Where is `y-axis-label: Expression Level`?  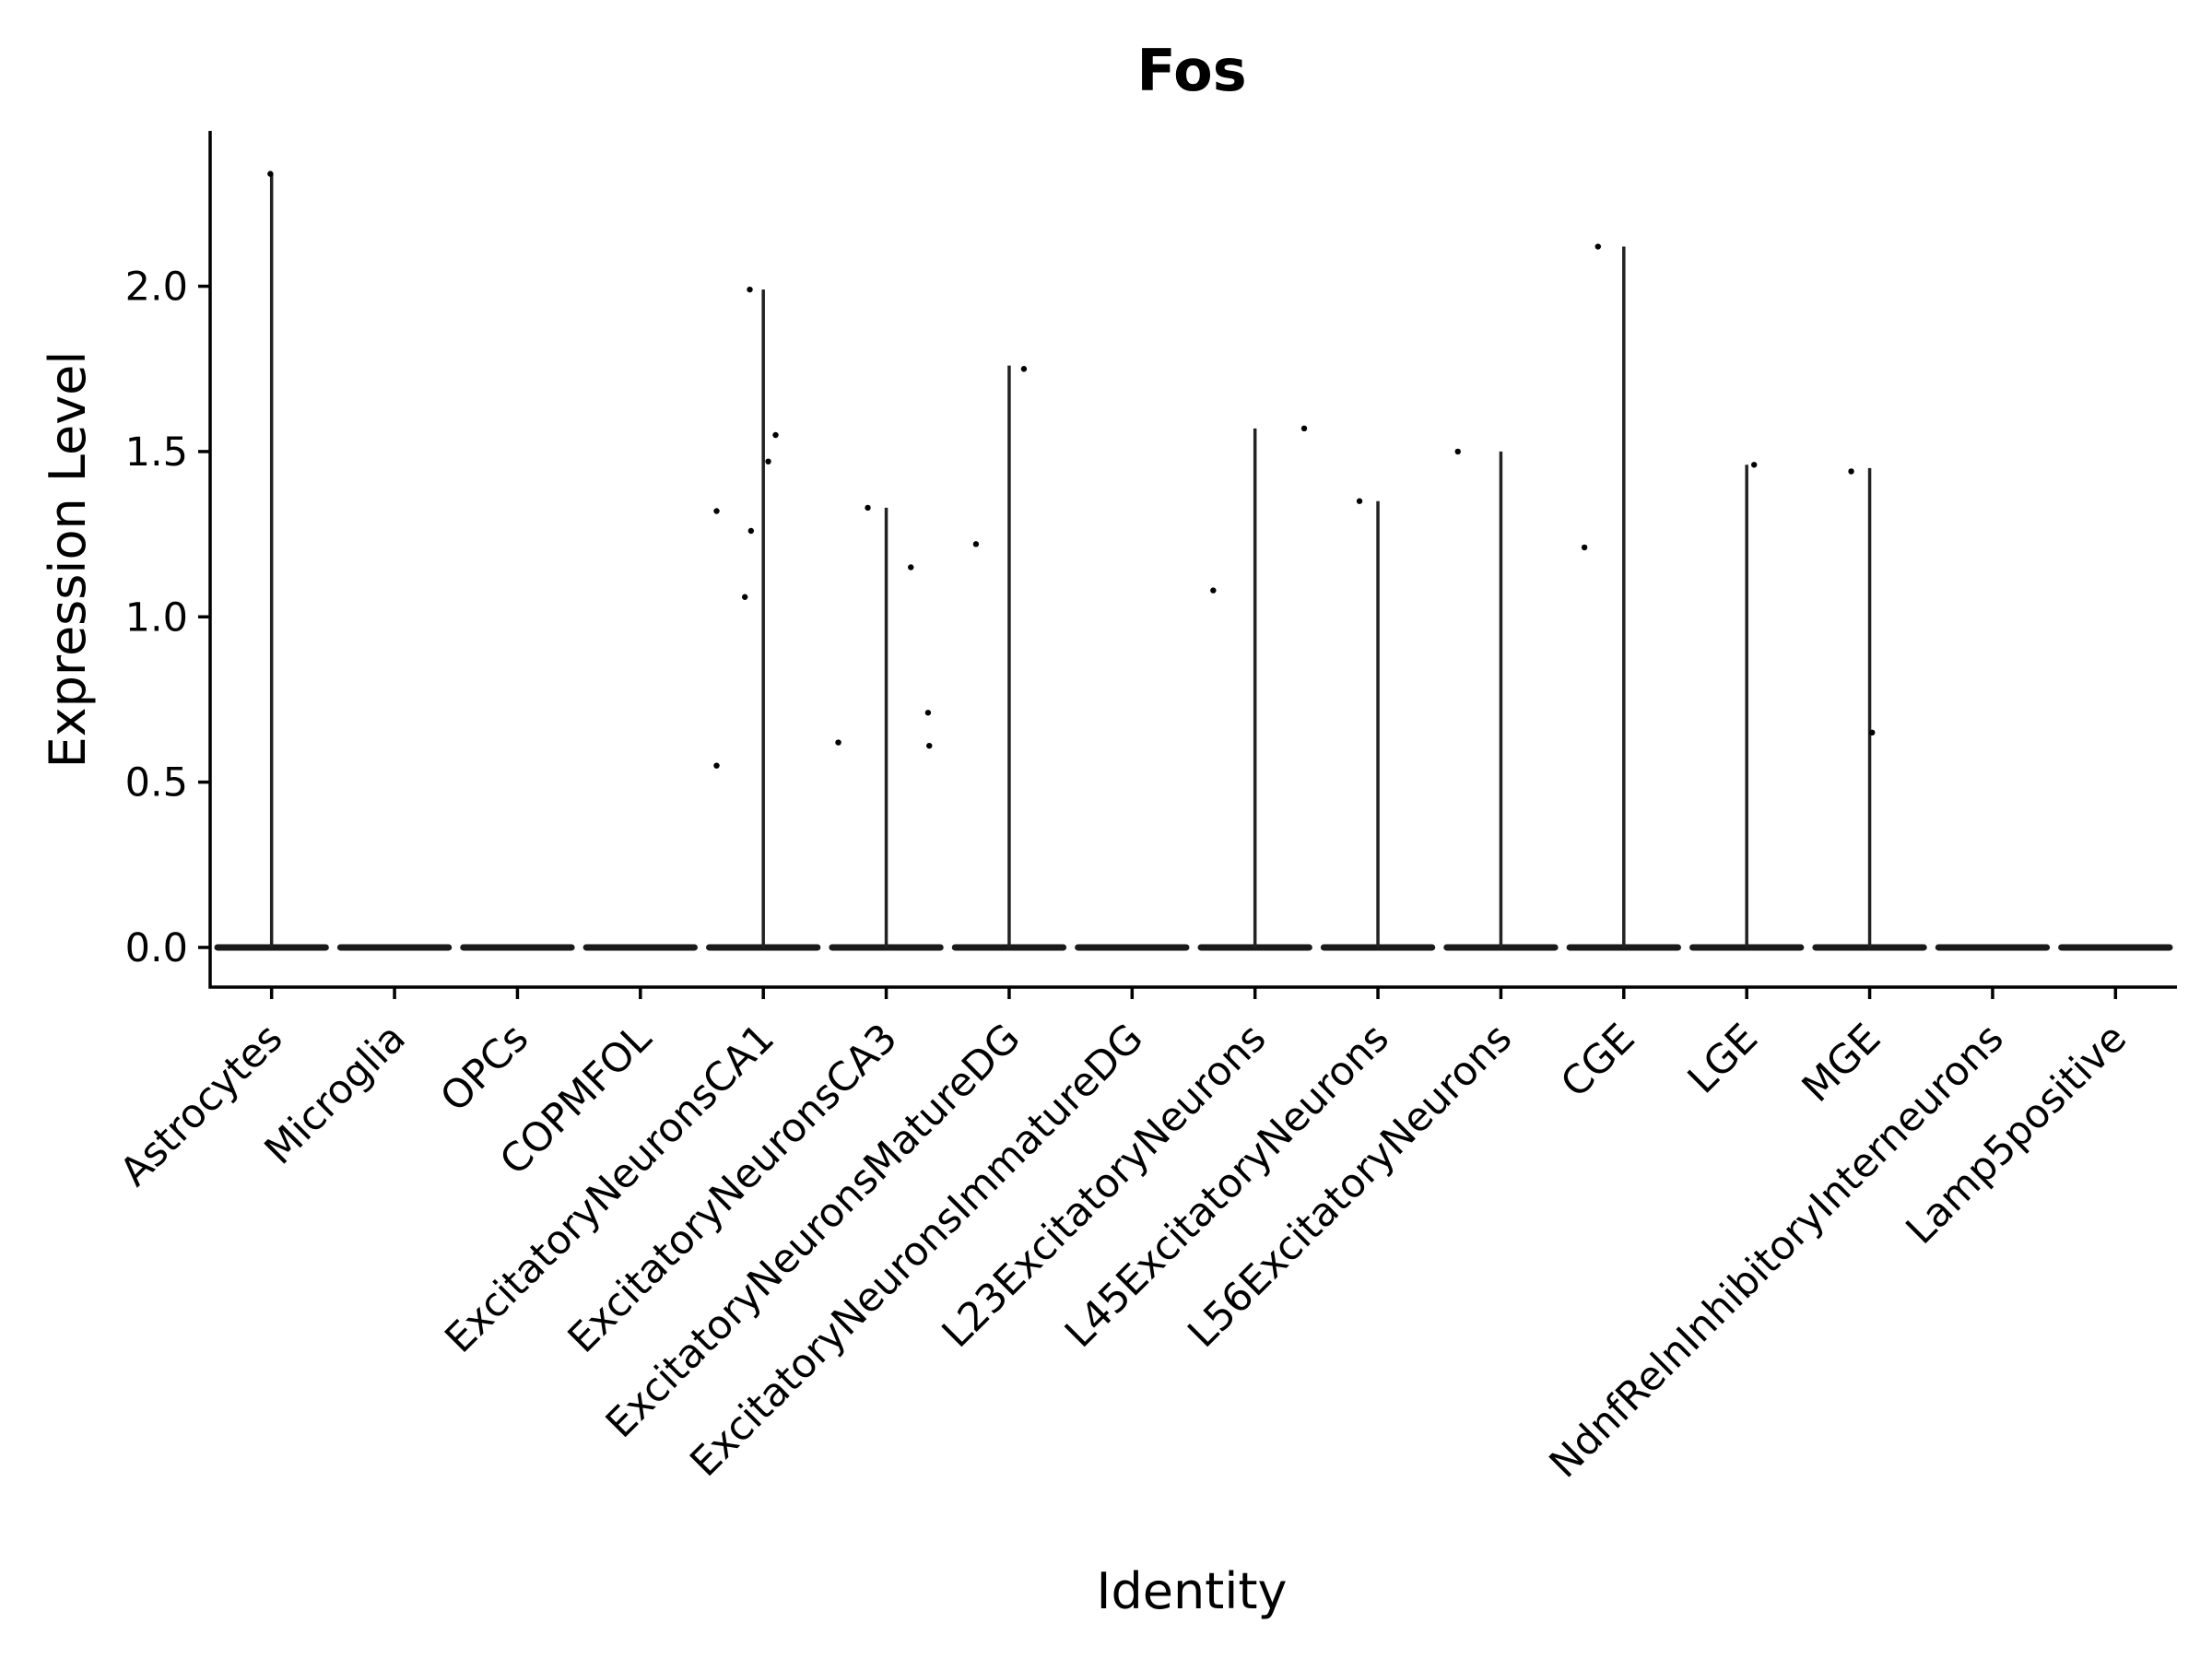 y-axis-label: Expression Level is located at coordinates (68, 560).